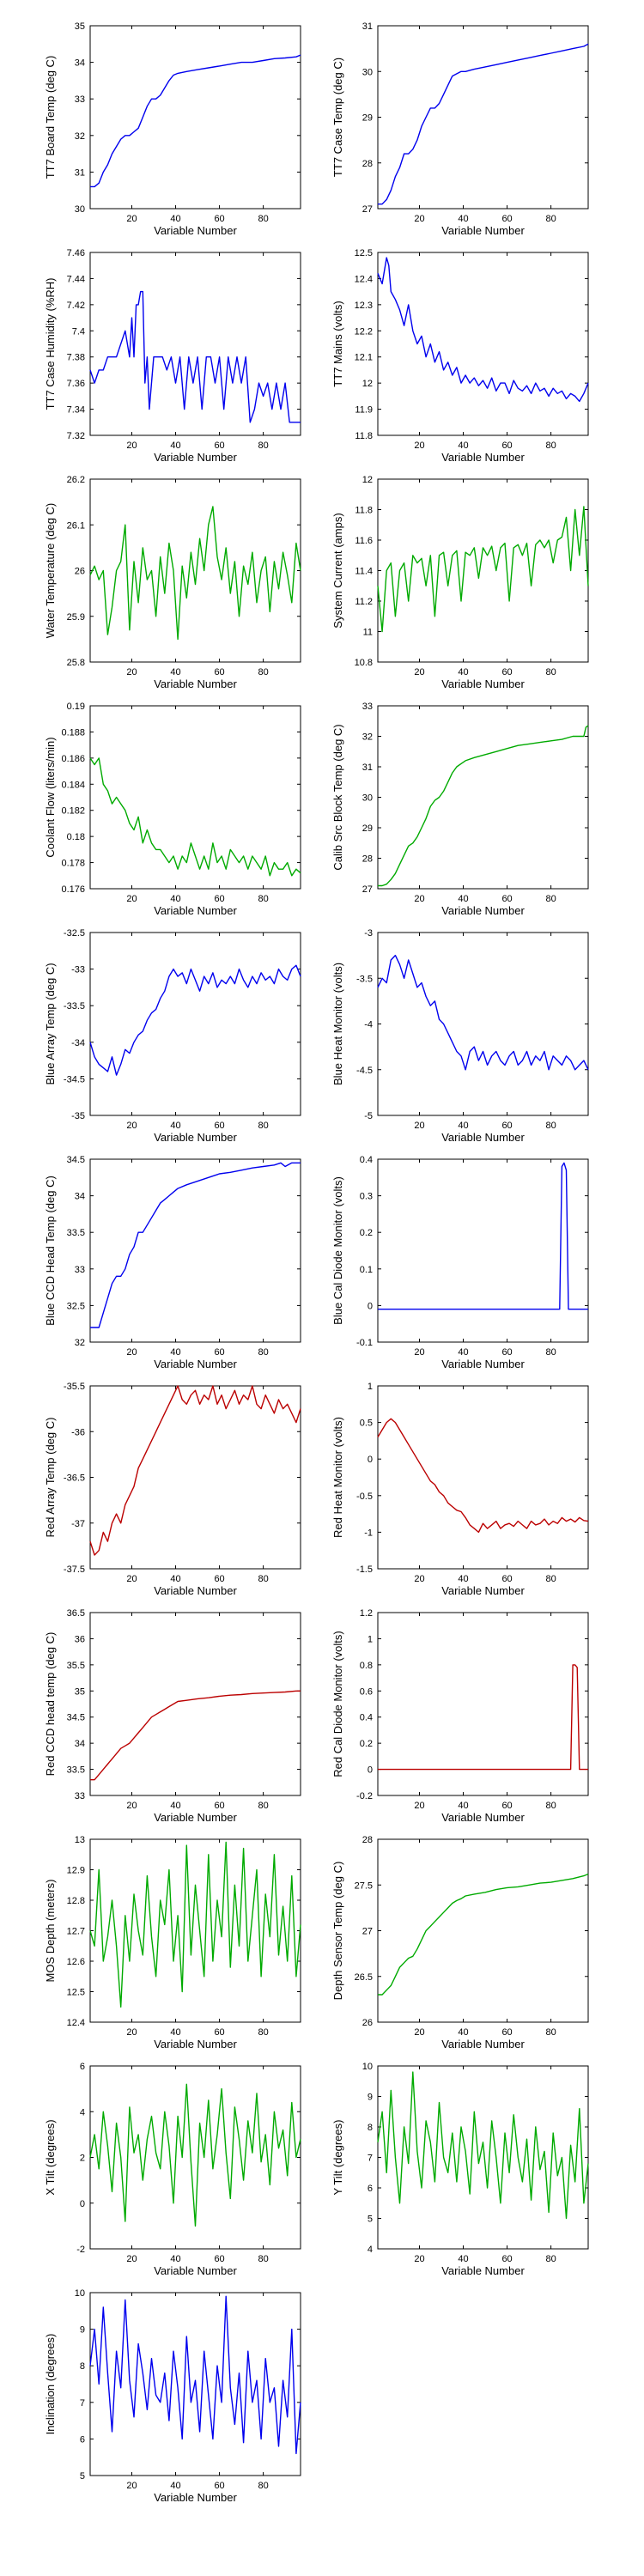 The image size is (644, 2576). What do you see at coordinates (367, 27) in the screenshot?
I see `y-tick-label: 31` at bounding box center [367, 27].